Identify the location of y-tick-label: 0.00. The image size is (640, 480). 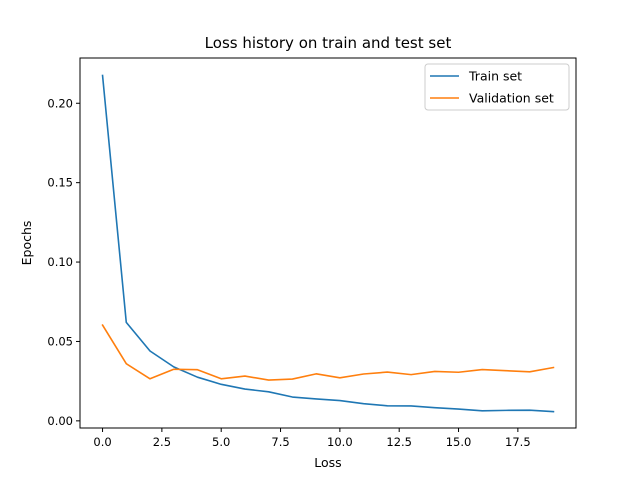
(60, 421).